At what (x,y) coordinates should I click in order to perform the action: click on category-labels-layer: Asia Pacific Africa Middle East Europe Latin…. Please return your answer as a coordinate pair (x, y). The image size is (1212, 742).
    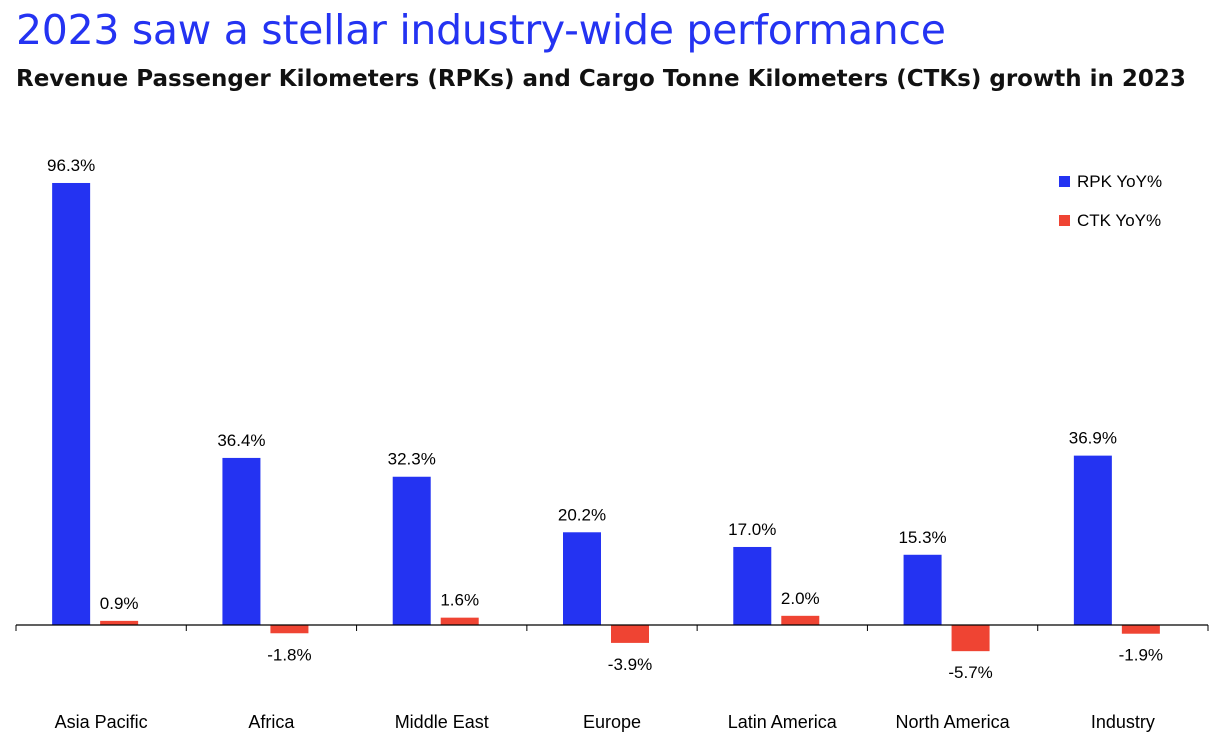
    Looking at the image, I should click on (605, 722).